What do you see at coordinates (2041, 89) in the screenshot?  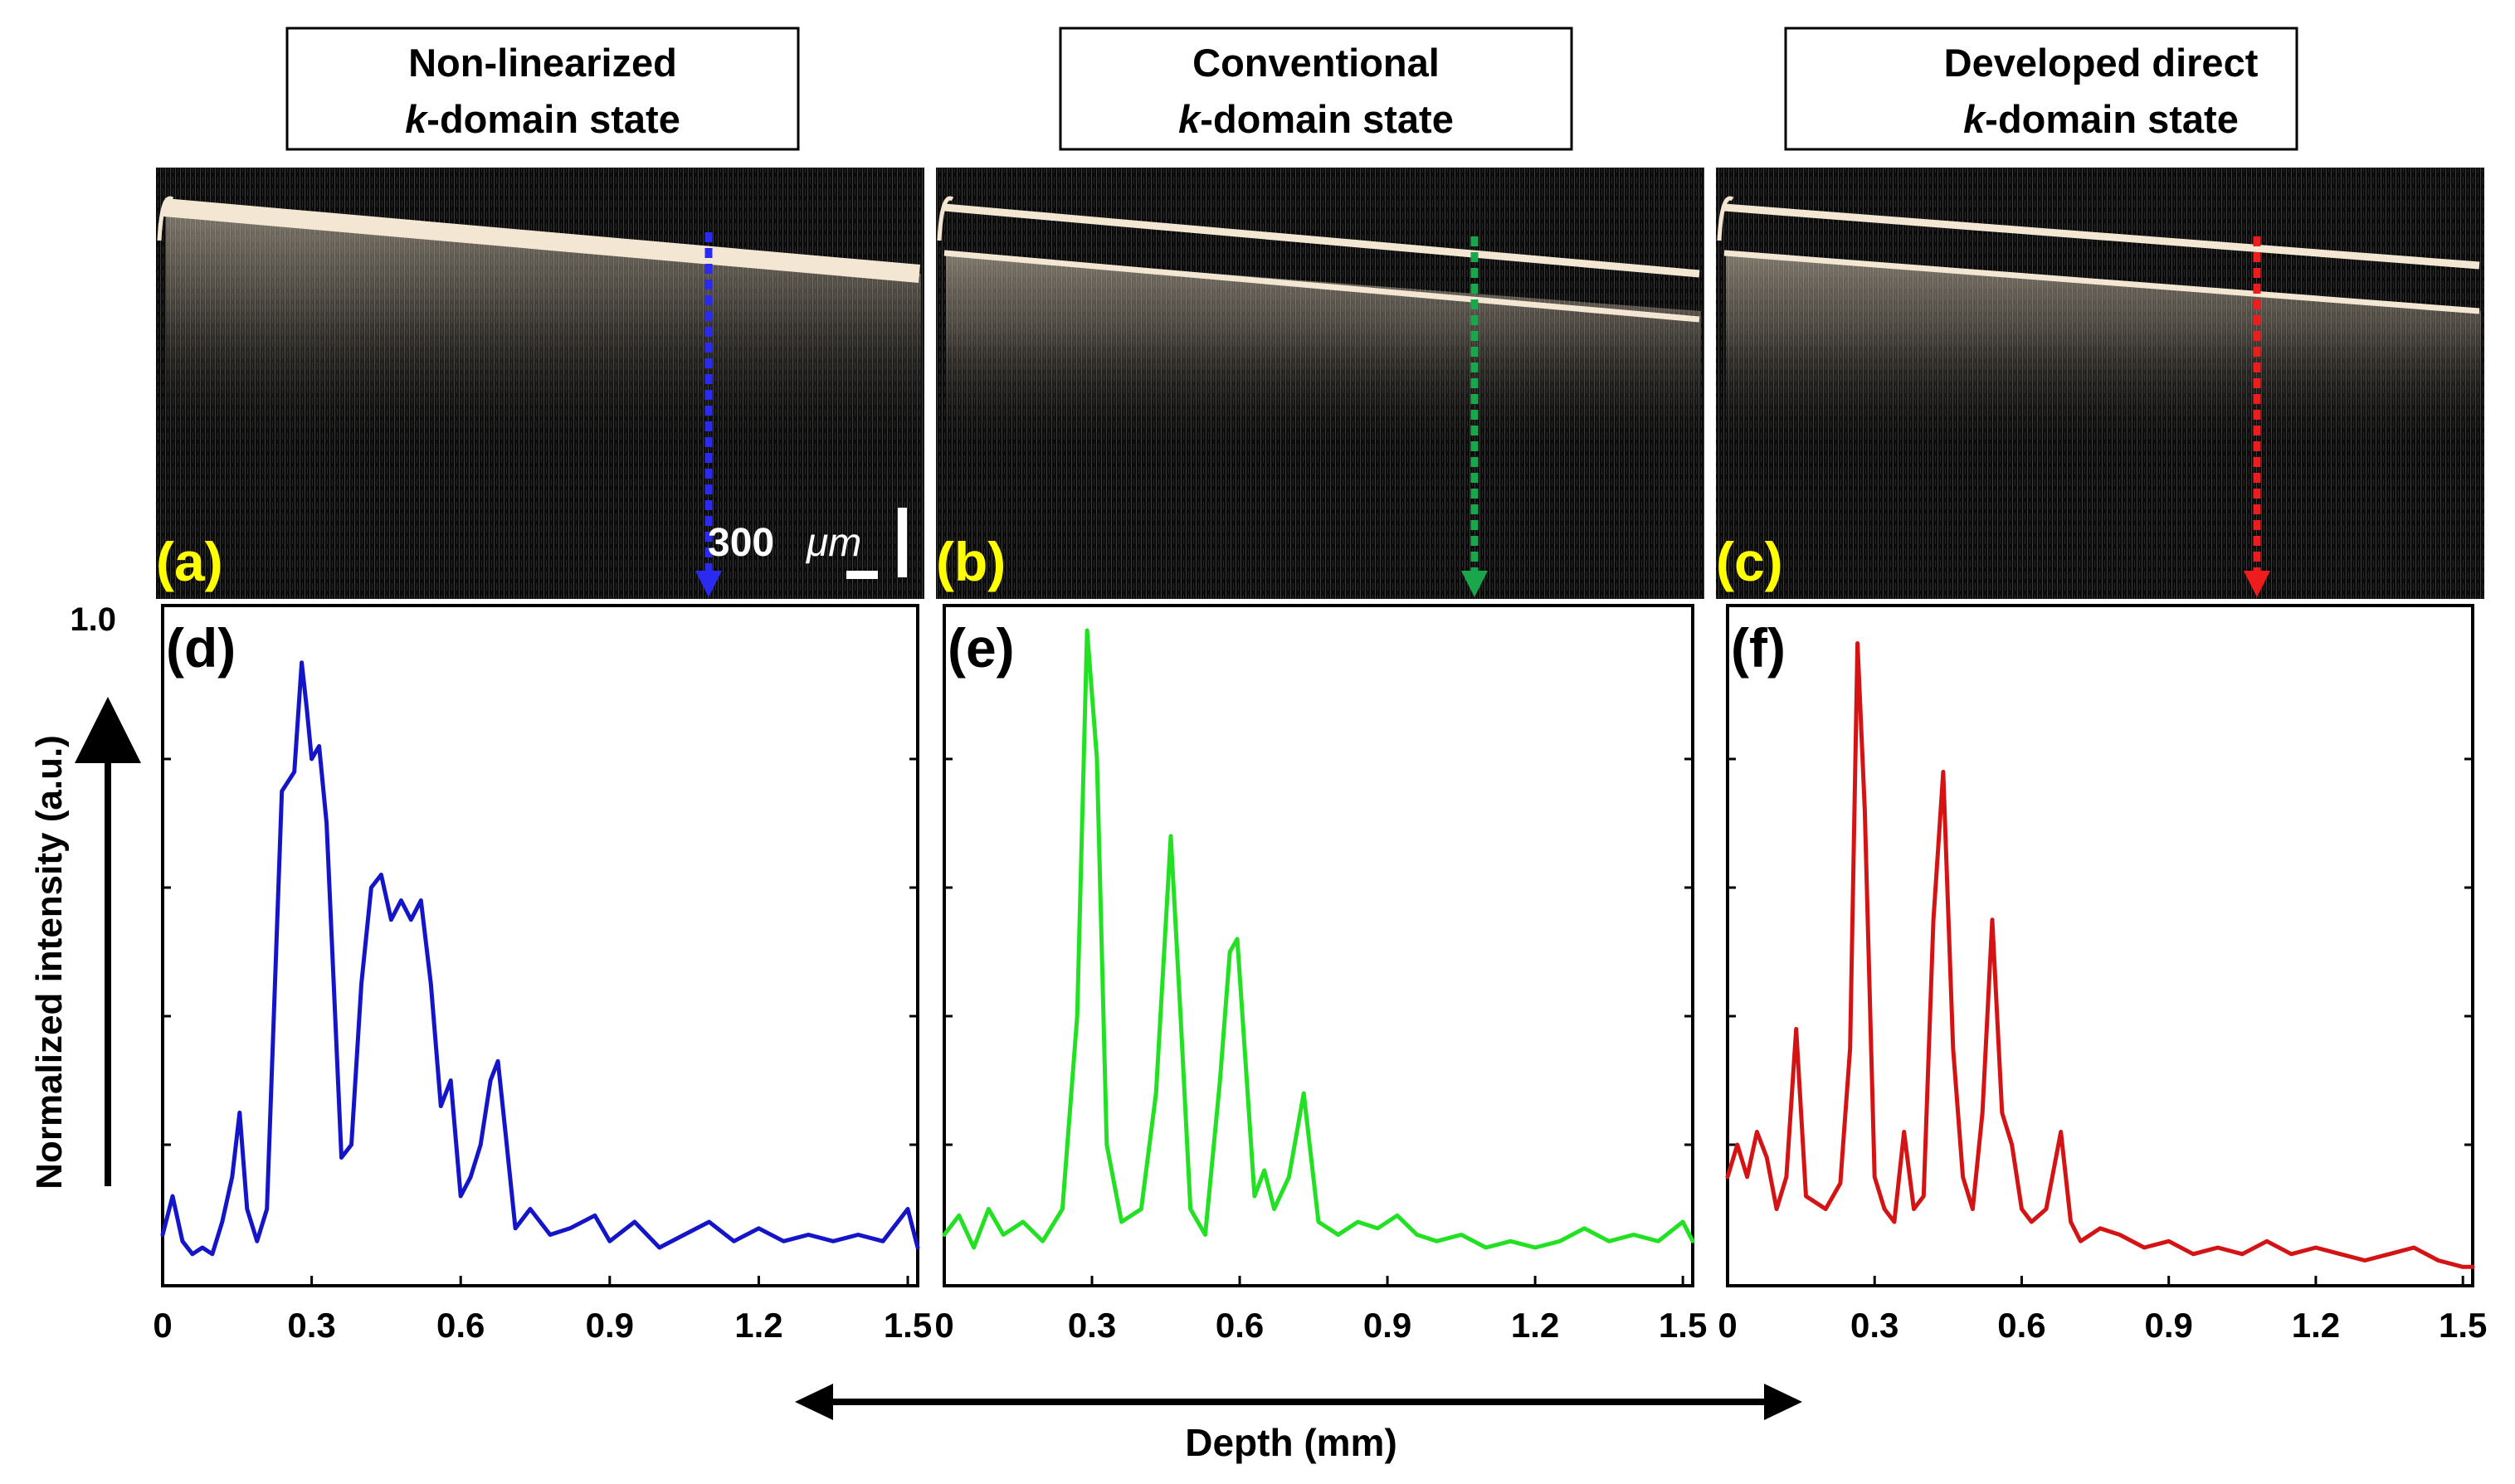 I see `panel-title-c: Developed direct k-domain state` at bounding box center [2041, 89].